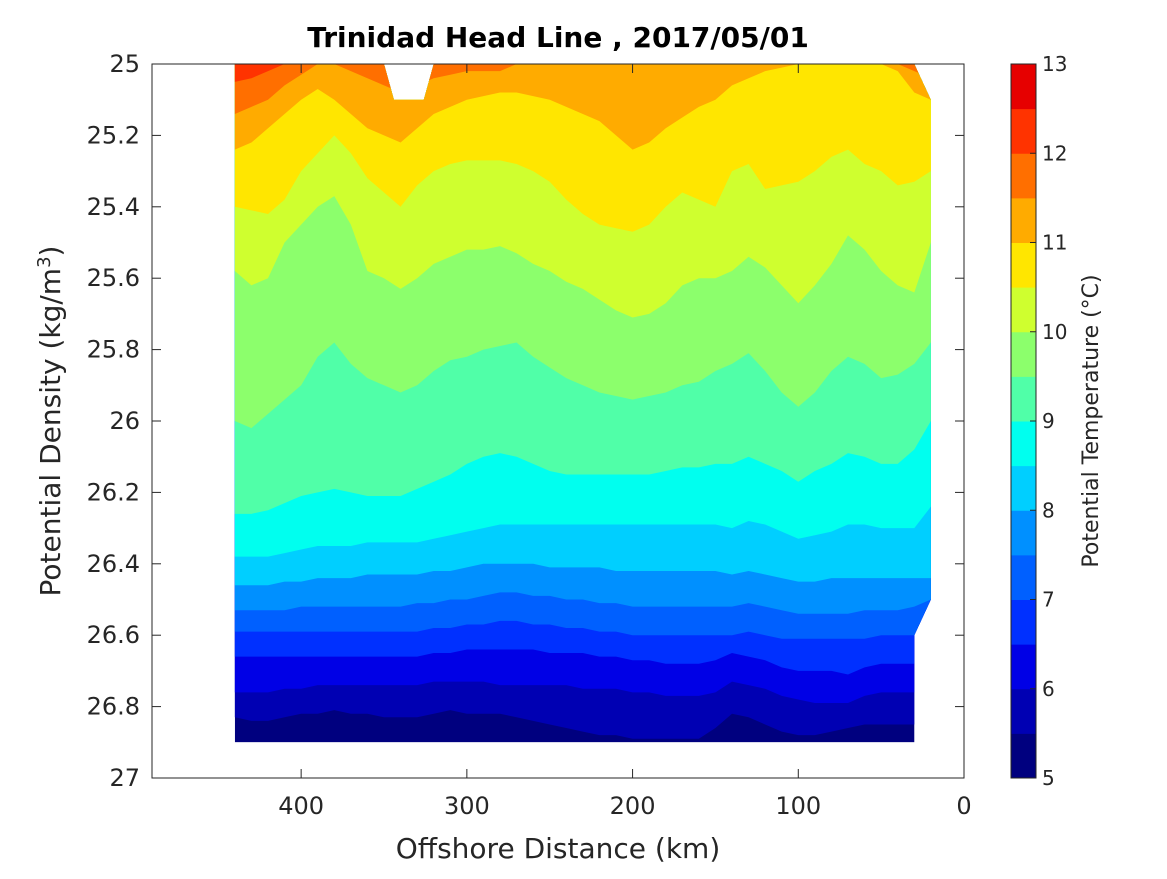 This screenshot has width=1167, height=879. I want to click on y-tick-label: 25.4, so click(113, 207).